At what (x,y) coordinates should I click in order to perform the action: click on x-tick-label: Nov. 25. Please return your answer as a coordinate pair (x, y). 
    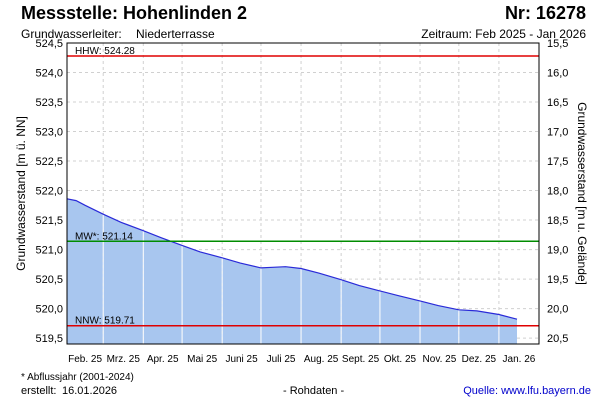
    Looking at the image, I should click on (440, 359).